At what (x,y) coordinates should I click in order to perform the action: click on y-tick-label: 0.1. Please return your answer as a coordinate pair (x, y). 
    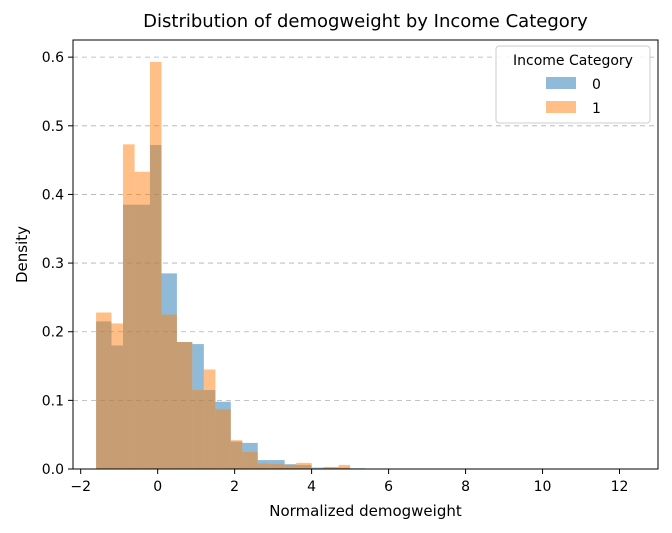
    Looking at the image, I should click on (53, 401).